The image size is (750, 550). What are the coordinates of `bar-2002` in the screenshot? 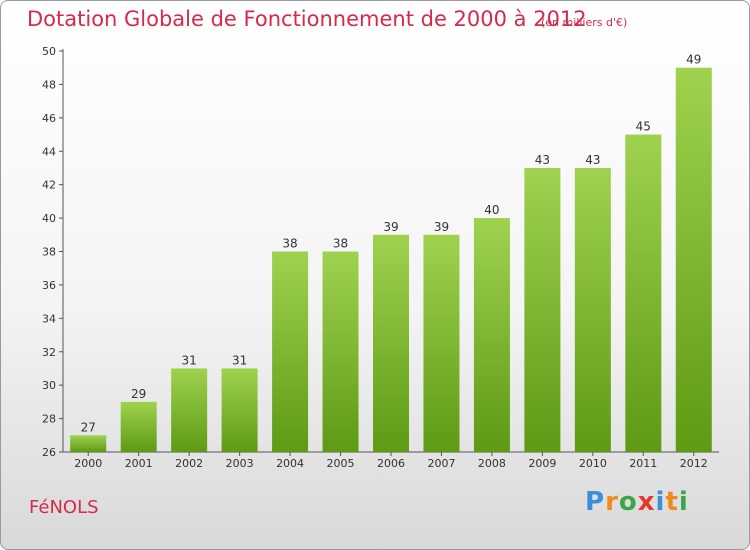 It's located at (189, 410).